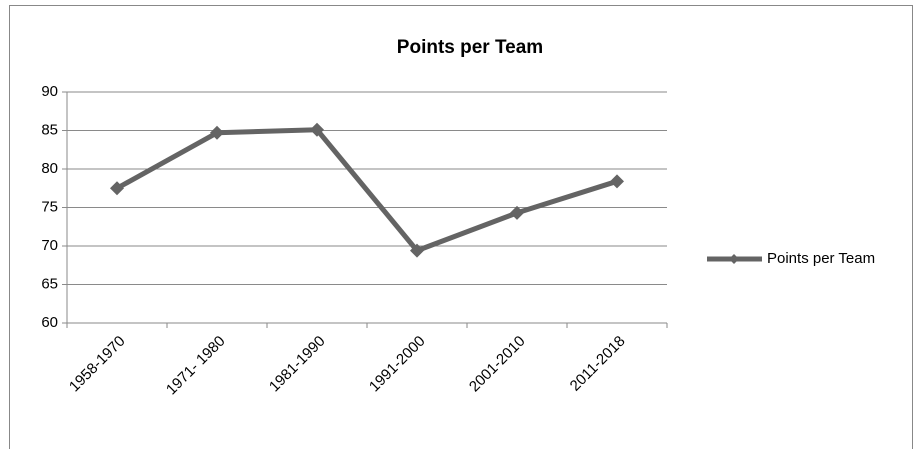 This screenshot has height=449, width=919. I want to click on y-tick-label: 70, so click(49, 245).